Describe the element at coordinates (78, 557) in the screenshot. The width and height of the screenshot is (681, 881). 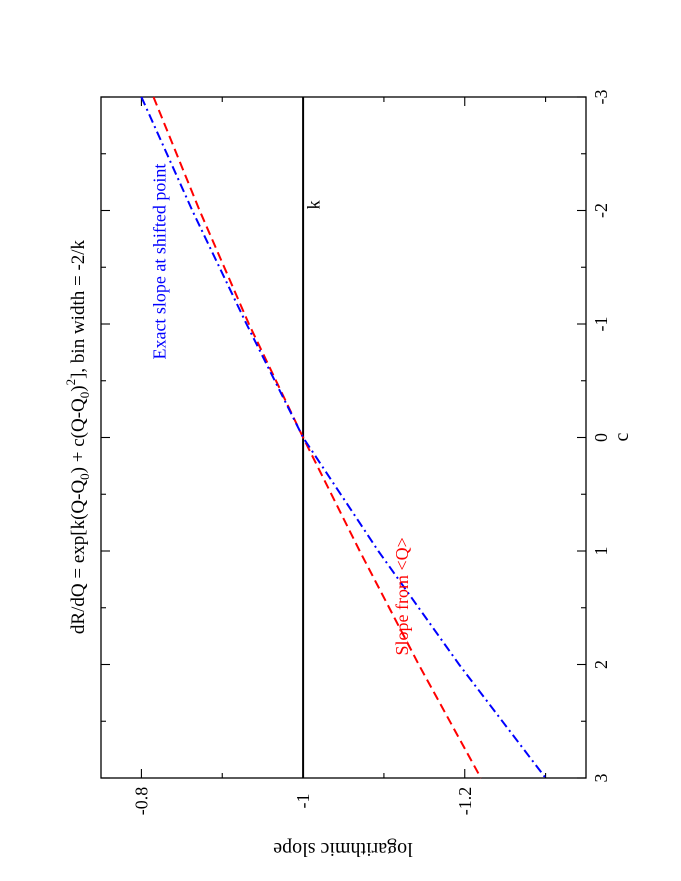
I see `title-part-1: dR/dQ = exp[k(Q-Q` at that location.